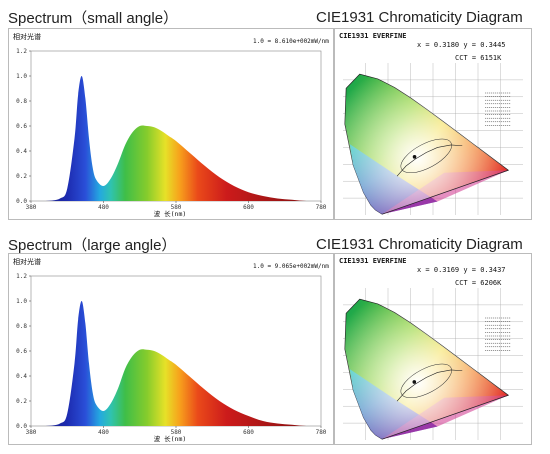 This screenshot has width=550, height=454. I want to click on cct-readout: CCT = 6206K, so click(478, 283).